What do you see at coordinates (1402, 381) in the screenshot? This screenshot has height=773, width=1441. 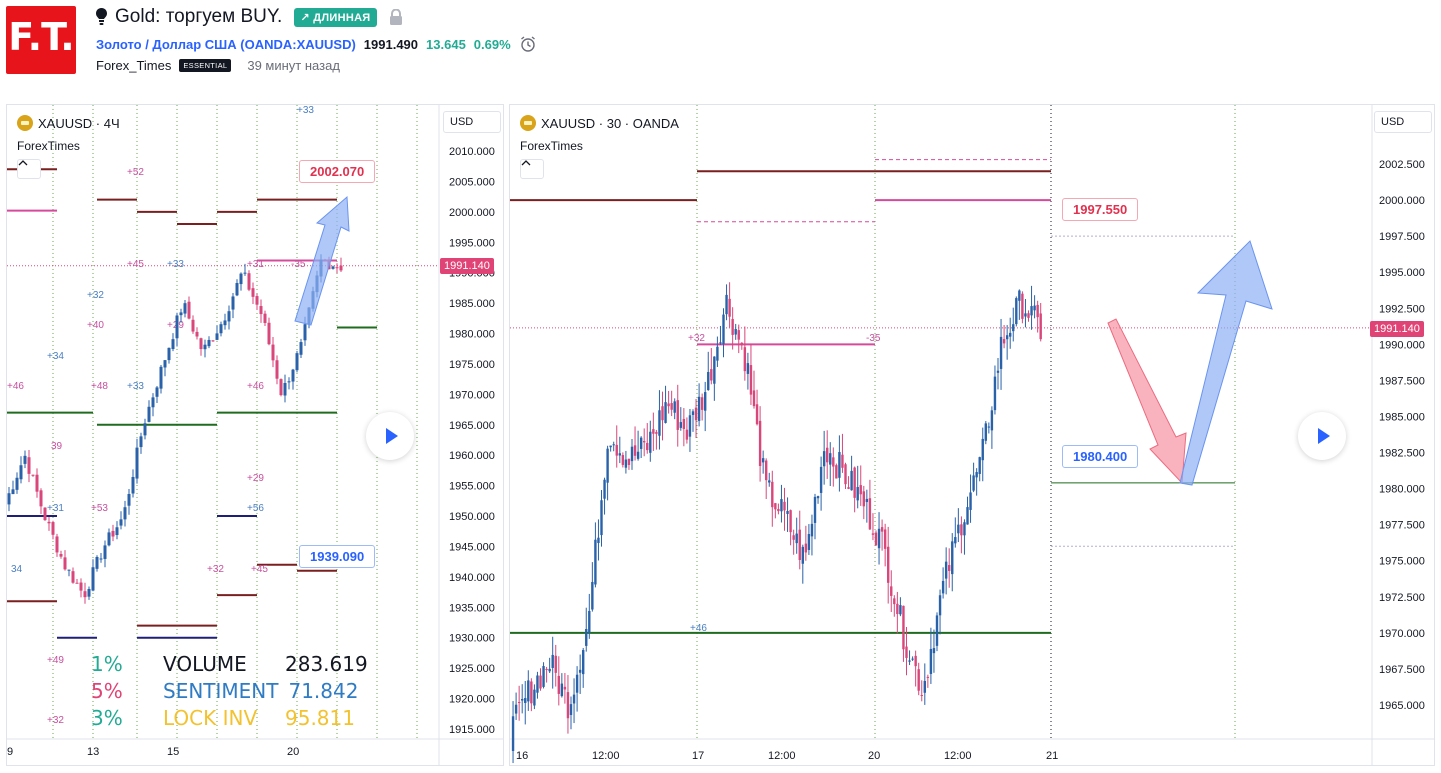 I see `price-axis-label: 1987.500` at bounding box center [1402, 381].